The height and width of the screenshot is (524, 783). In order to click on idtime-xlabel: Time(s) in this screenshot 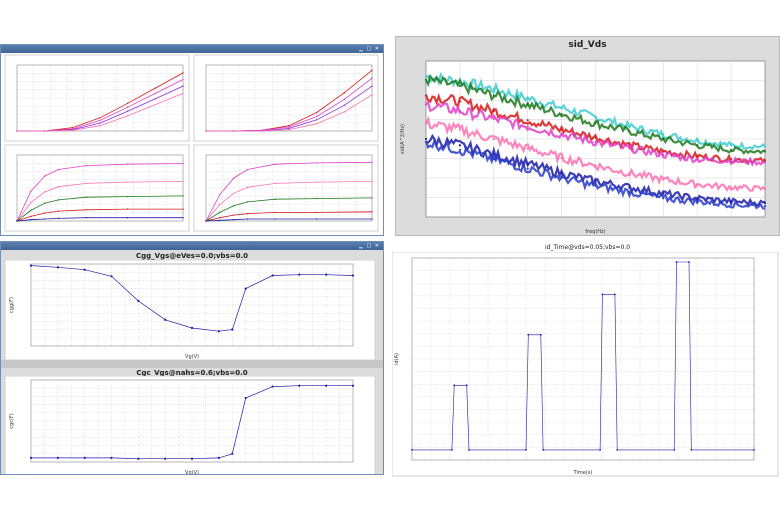, I will do `click(583, 473)`.